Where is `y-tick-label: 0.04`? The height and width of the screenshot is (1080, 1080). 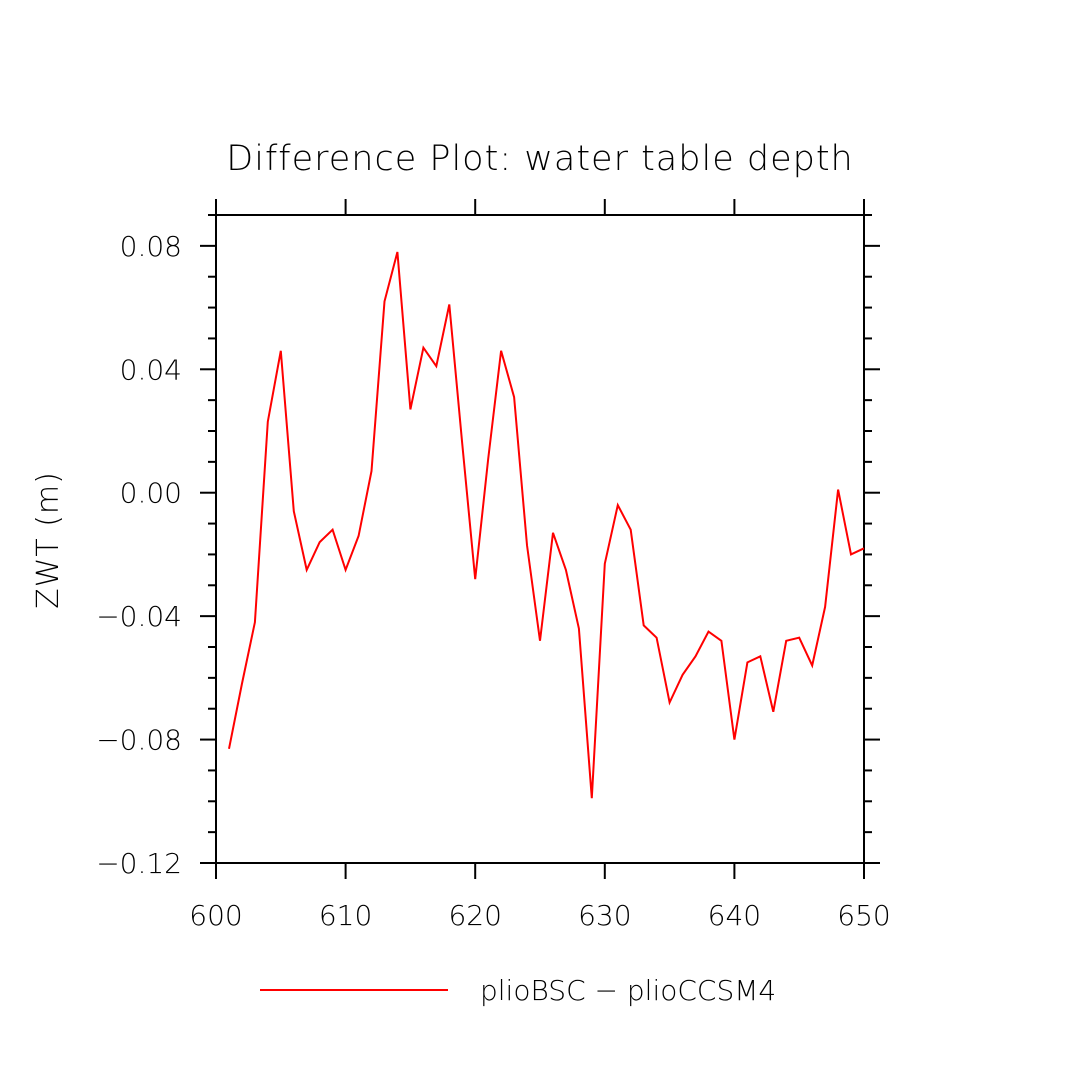 y-tick-label: 0.04 is located at coordinates (151, 369).